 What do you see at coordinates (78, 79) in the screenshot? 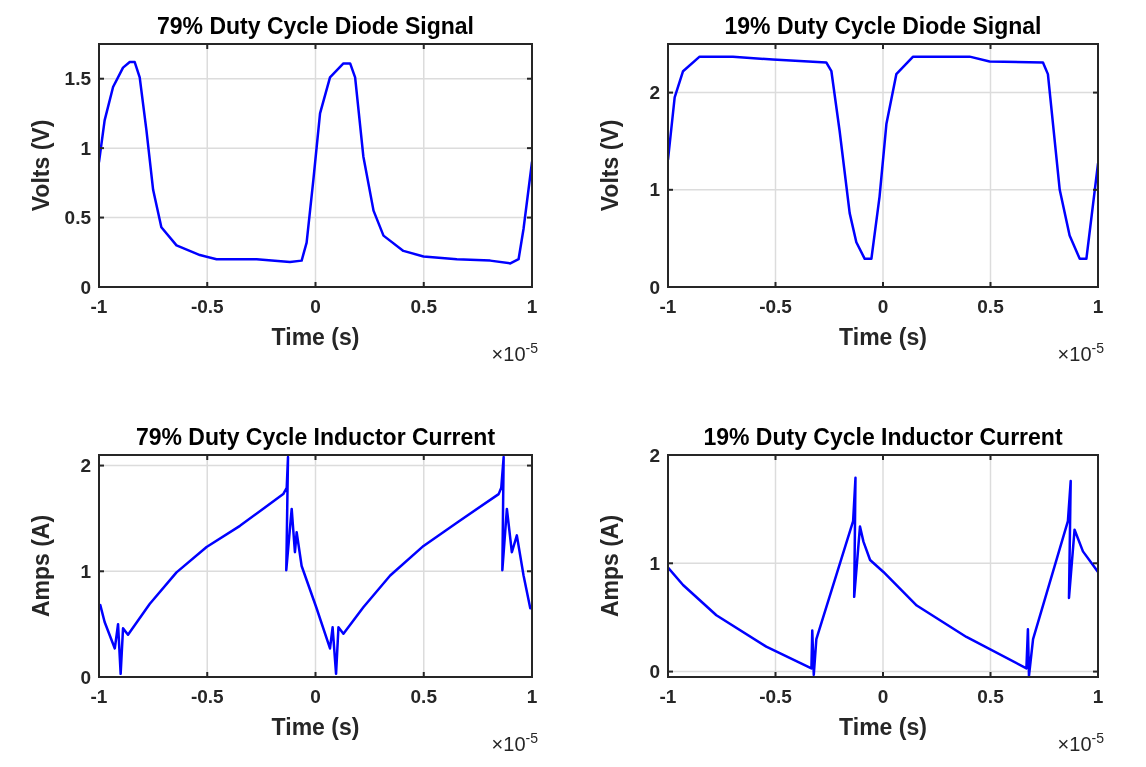
I see `y-tick-label: 1.5` at bounding box center [78, 79].